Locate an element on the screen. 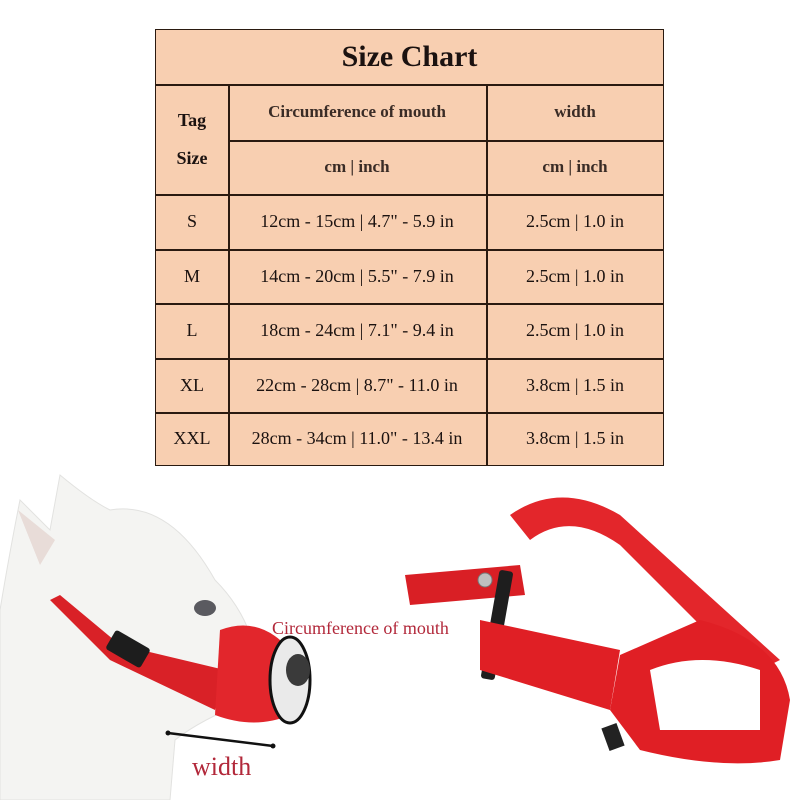 The width and height of the screenshot is (800, 800). circumference-annotation: Circumference of mouth is located at coordinates (360, 628).